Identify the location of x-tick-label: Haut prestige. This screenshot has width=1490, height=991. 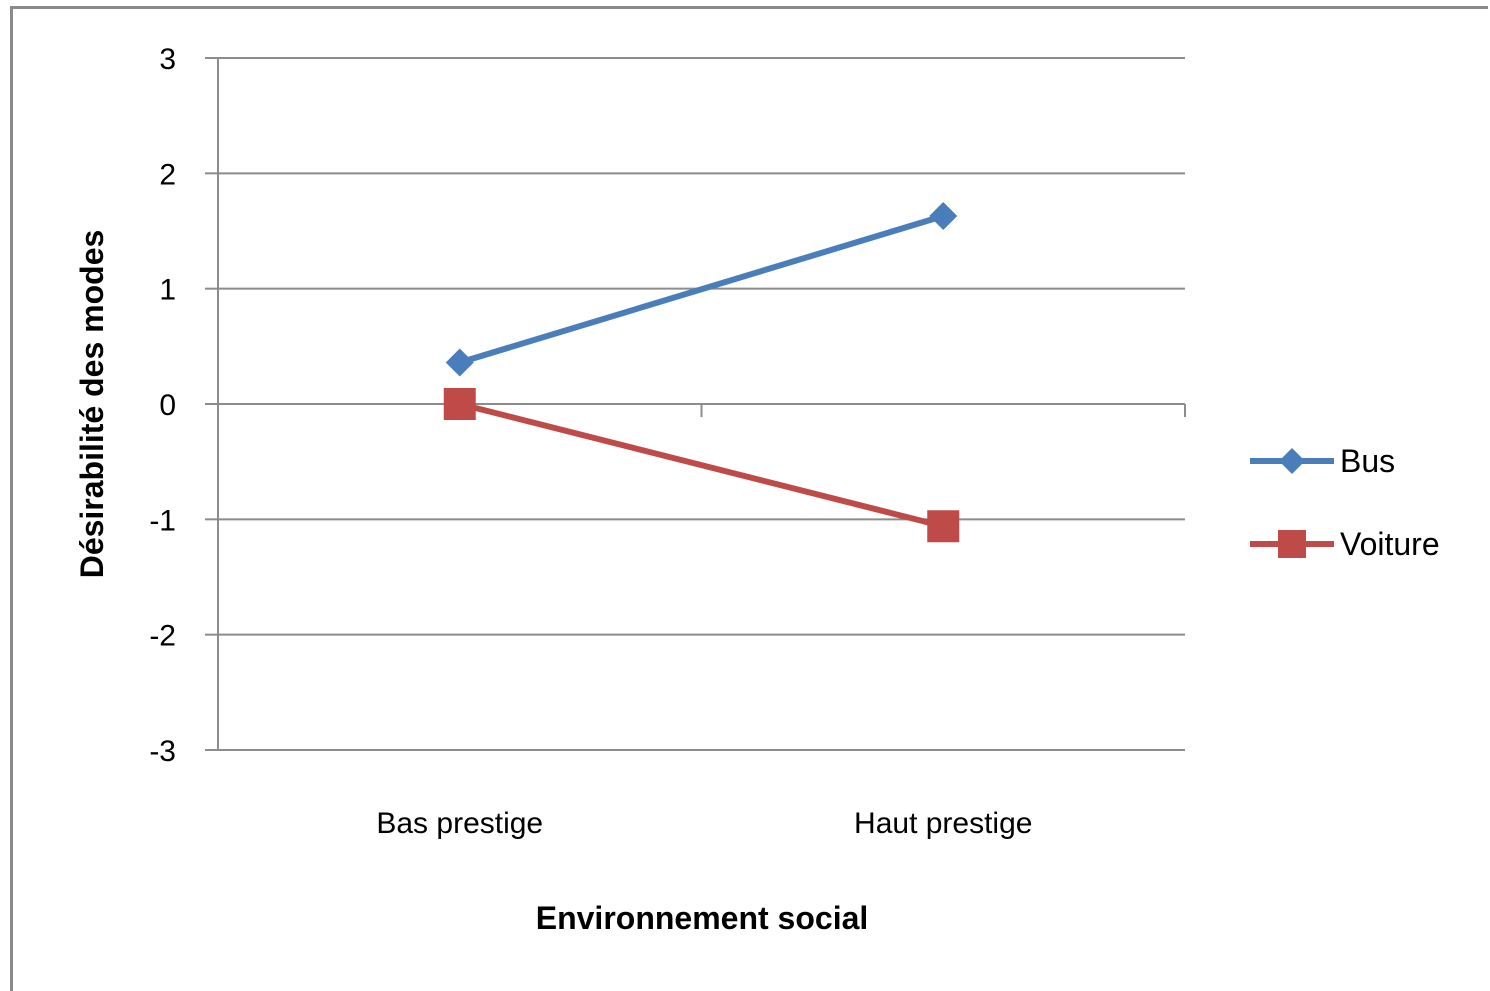
(943, 823).